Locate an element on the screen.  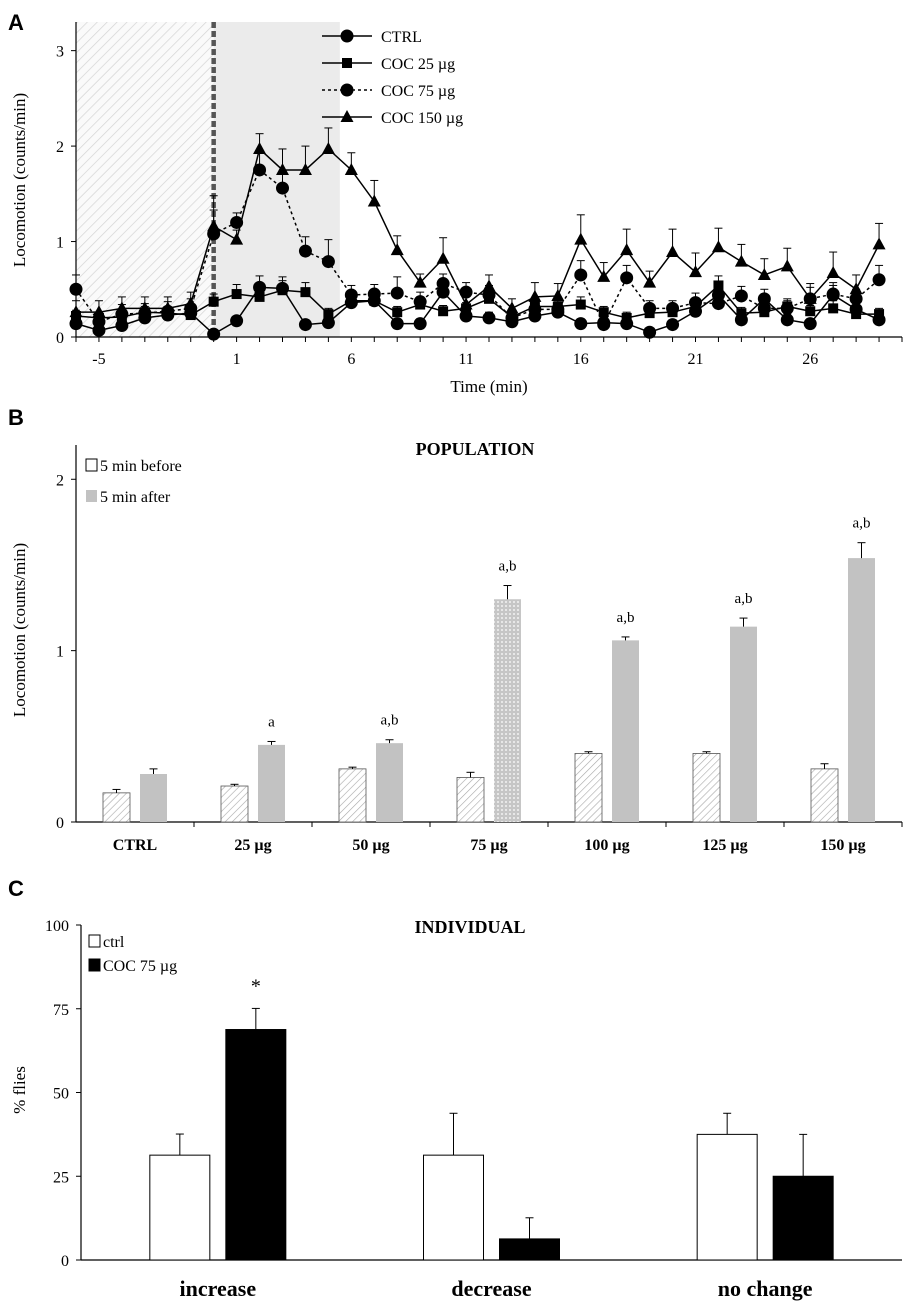
legend: ctrl COC 75 µg is located at coordinates (132, 954).